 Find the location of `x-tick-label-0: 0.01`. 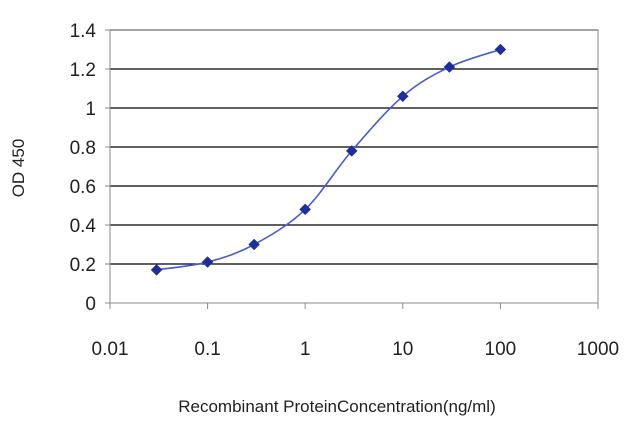

x-tick-label-0: 0.01 is located at coordinates (110, 349).